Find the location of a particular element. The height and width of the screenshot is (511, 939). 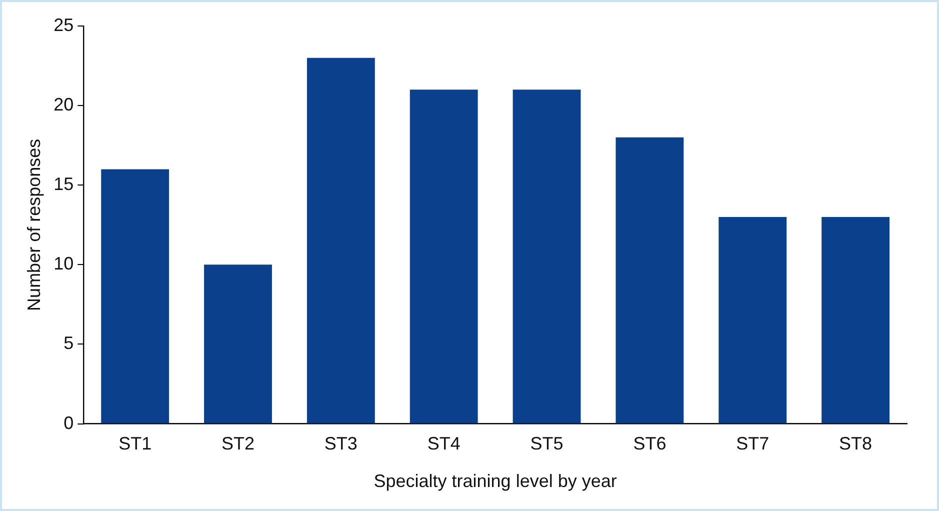

x-tick-label: ST8 is located at coordinates (855, 444).